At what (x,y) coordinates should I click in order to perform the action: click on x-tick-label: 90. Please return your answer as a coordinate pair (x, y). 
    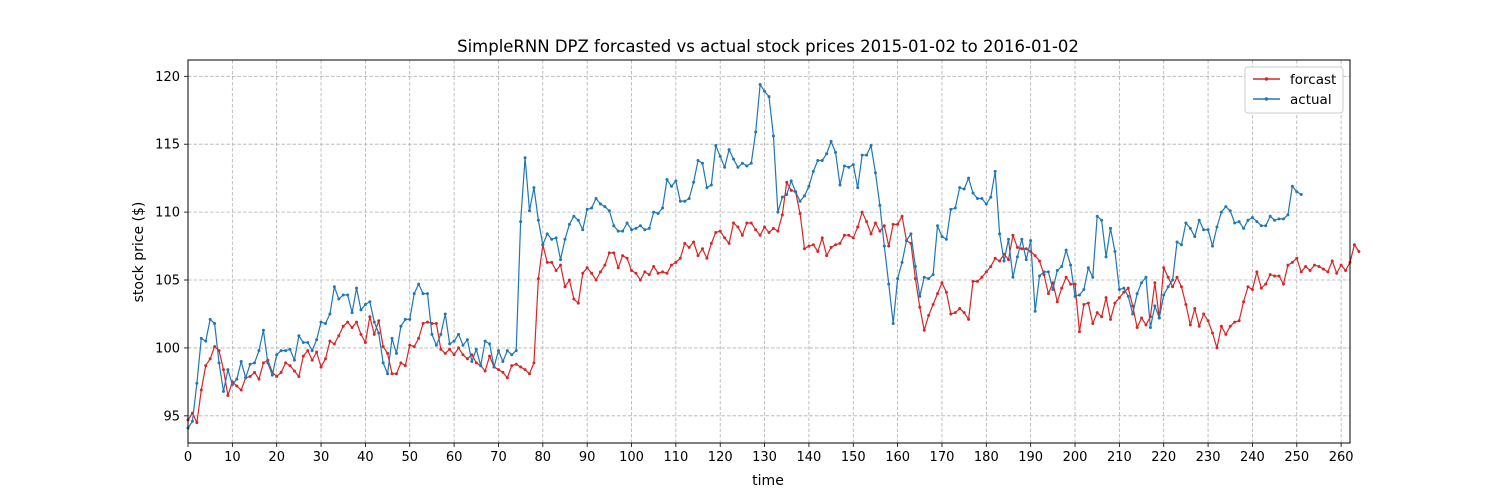
    Looking at the image, I should click on (587, 457).